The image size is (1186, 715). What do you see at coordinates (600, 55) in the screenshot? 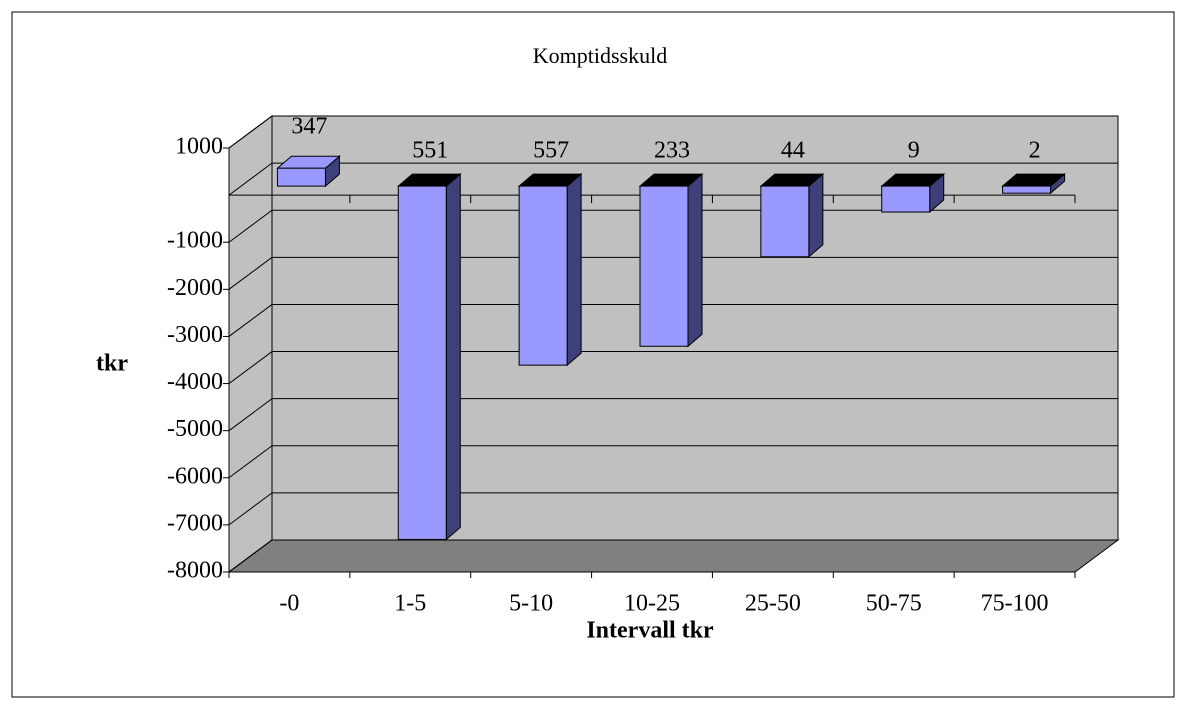
I see `chart-title: Komptidsskuld` at bounding box center [600, 55].